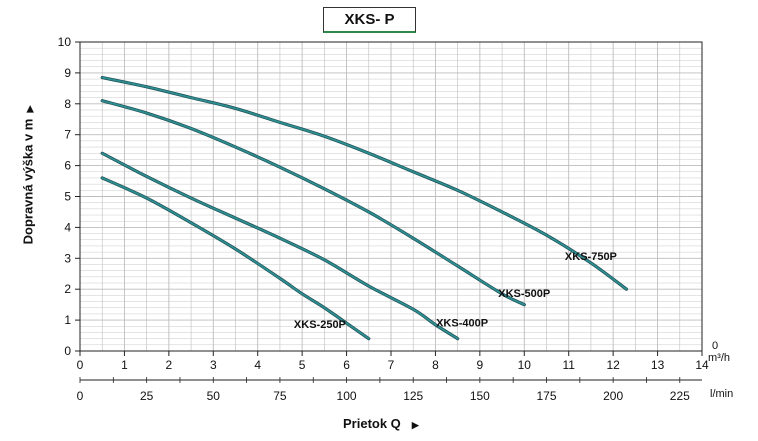 This screenshot has height=441, width=758. I want to click on series-label: XKS-250P, so click(320, 325).